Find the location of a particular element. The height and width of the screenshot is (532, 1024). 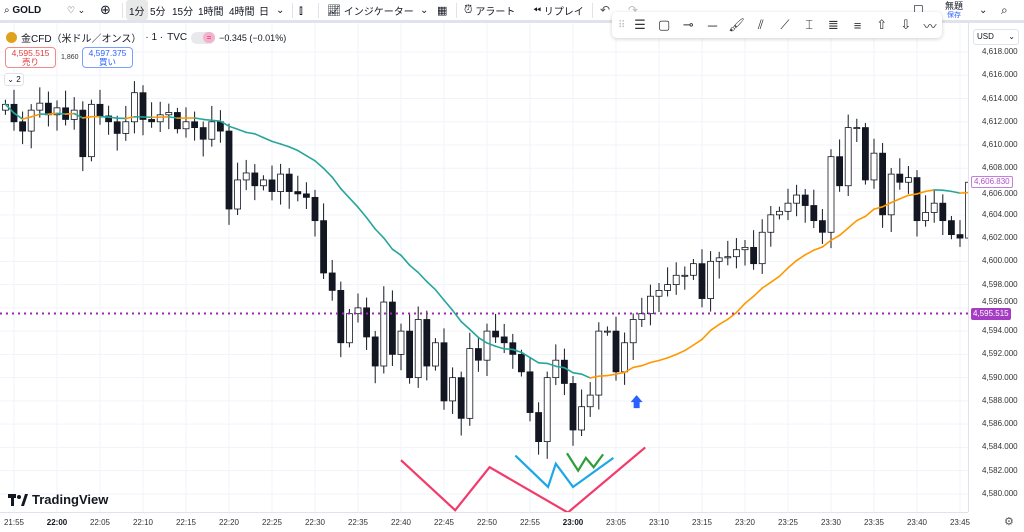

chart-type-button: ⫾ is located at coordinates (301, 10).